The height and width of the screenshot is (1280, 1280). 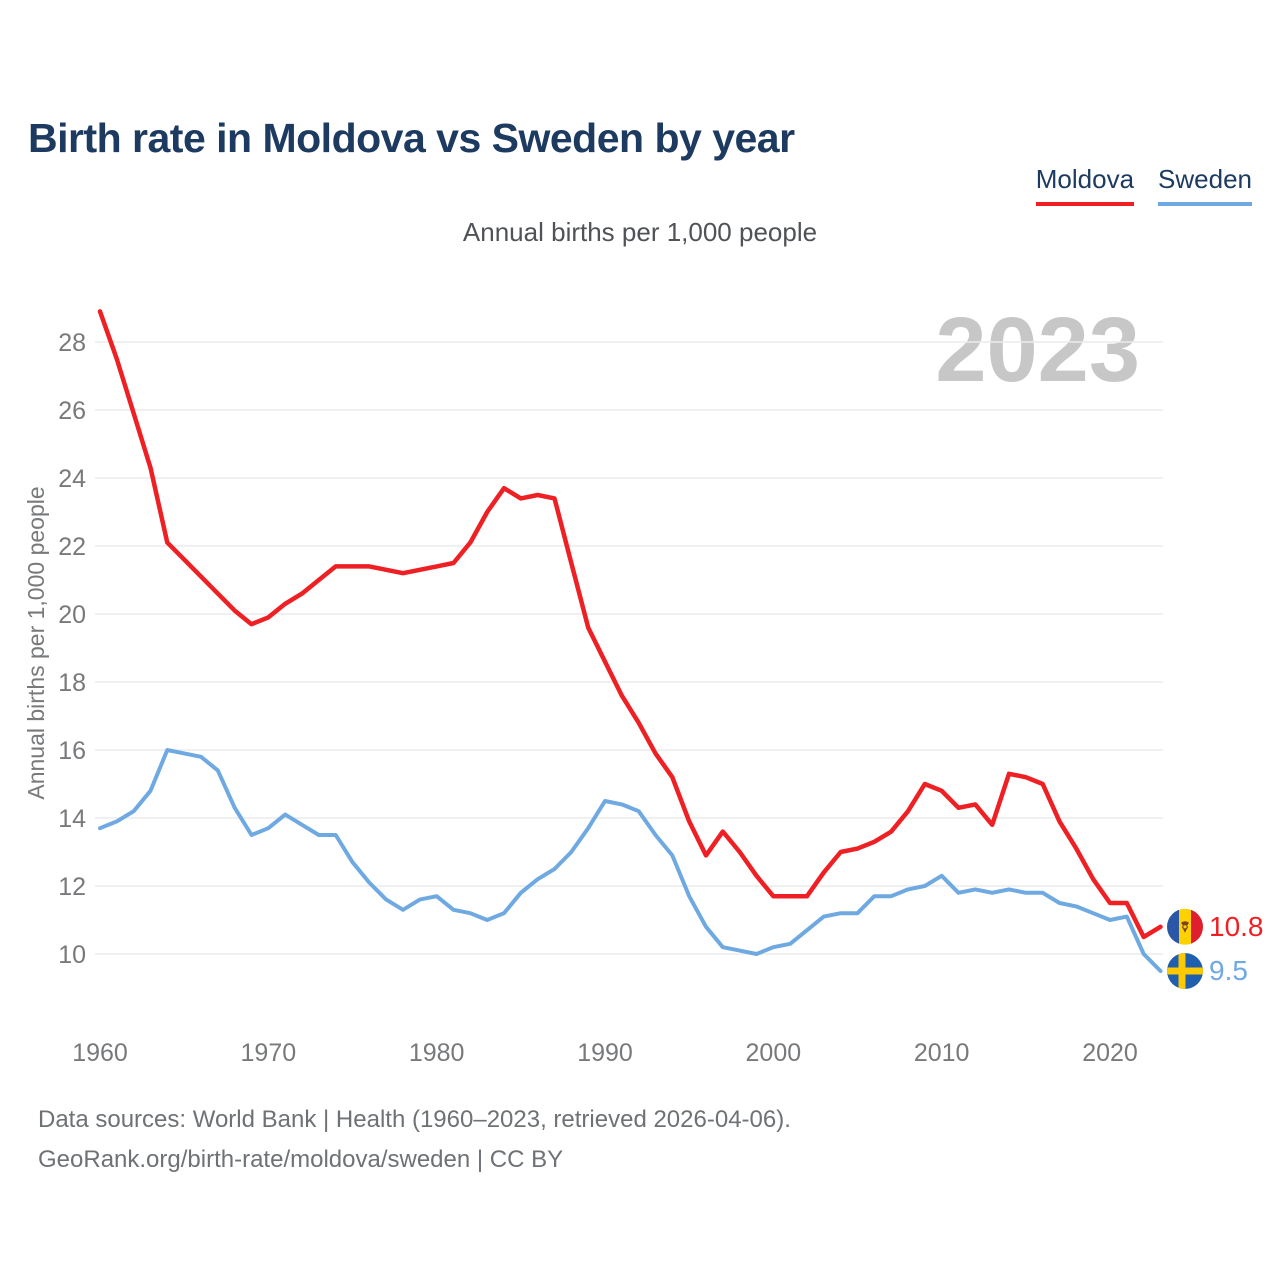 I want to click on x-tick-label: 1960, so click(x=100, y=1053).